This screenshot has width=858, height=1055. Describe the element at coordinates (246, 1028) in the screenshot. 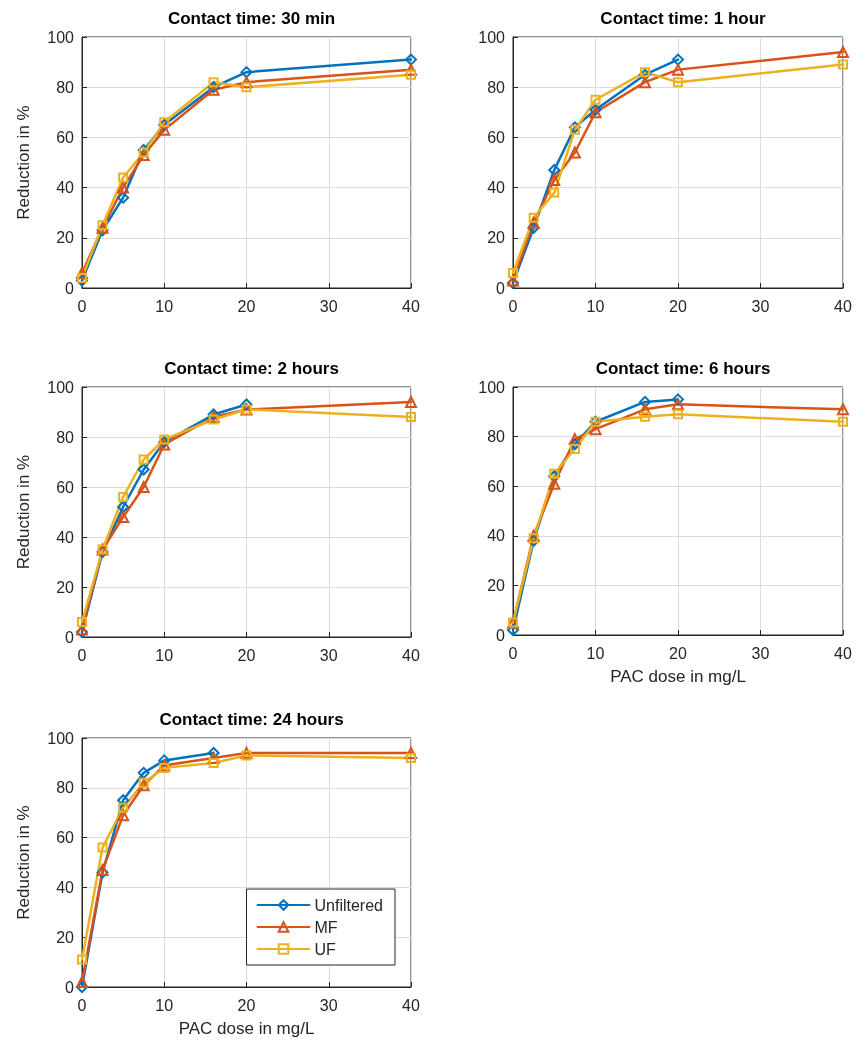

I see `x-axis-title: PAC dose in mg/L` at that location.